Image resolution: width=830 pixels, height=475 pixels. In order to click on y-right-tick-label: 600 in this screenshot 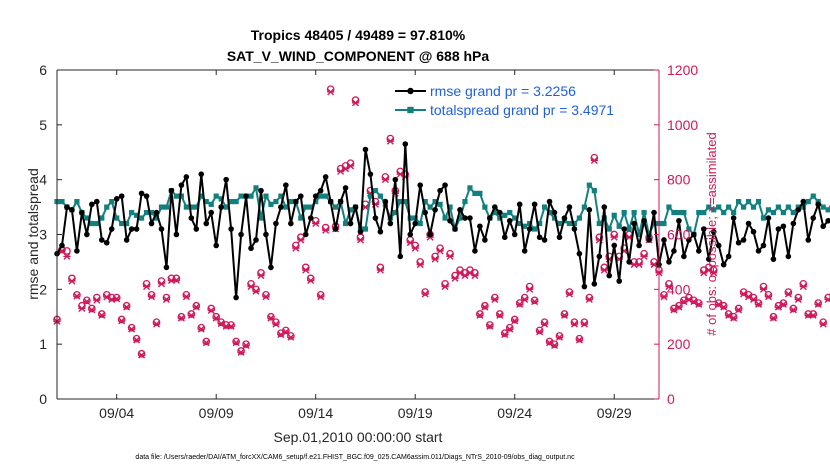, I will do `click(679, 235)`.